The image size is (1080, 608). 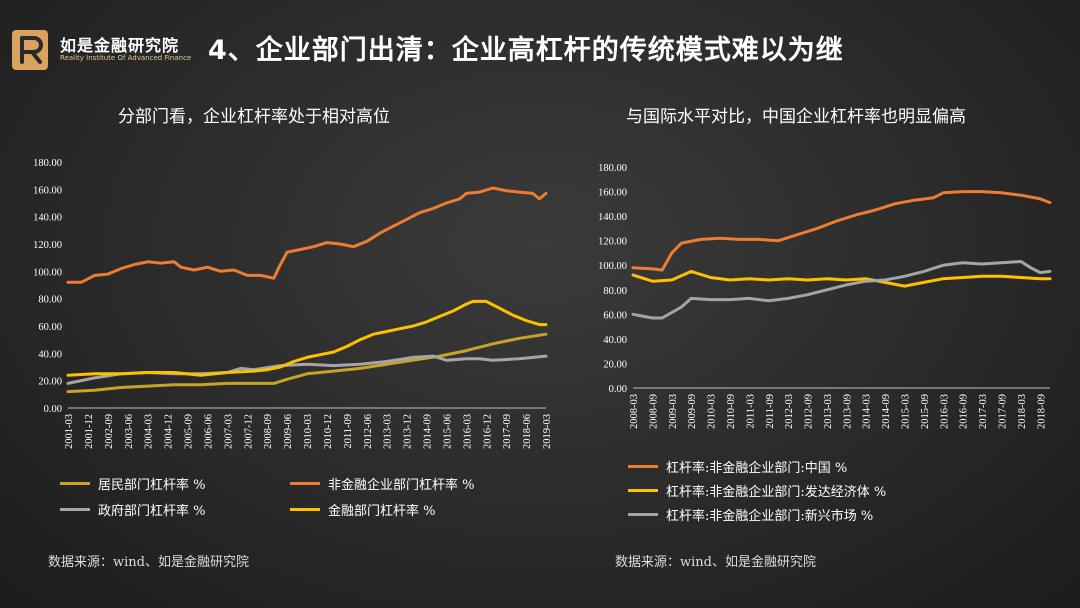 What do you see at coordinates (152, 511) in the screenshot?
I see `legend-label-government: 政府部门杠杆率 %` at bounding box center [152, 511].